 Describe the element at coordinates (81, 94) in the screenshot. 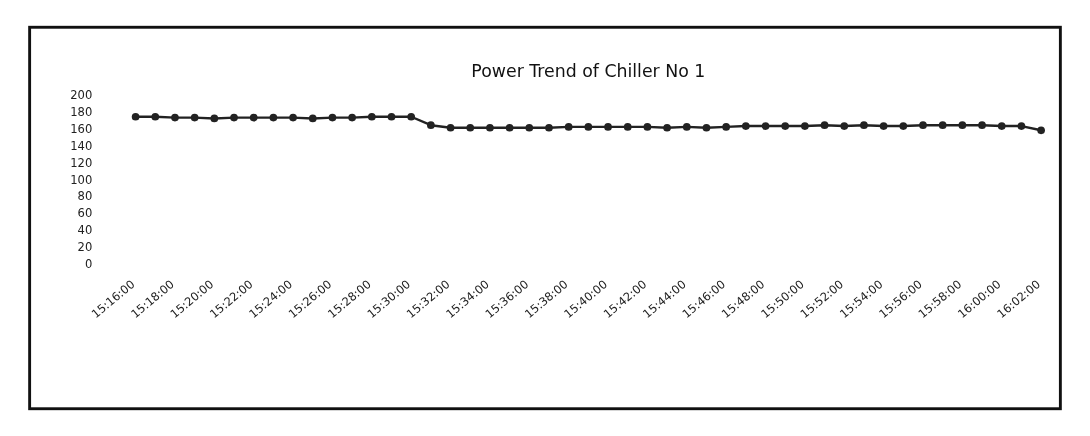

I see `y-tick-label: 200` at that location.